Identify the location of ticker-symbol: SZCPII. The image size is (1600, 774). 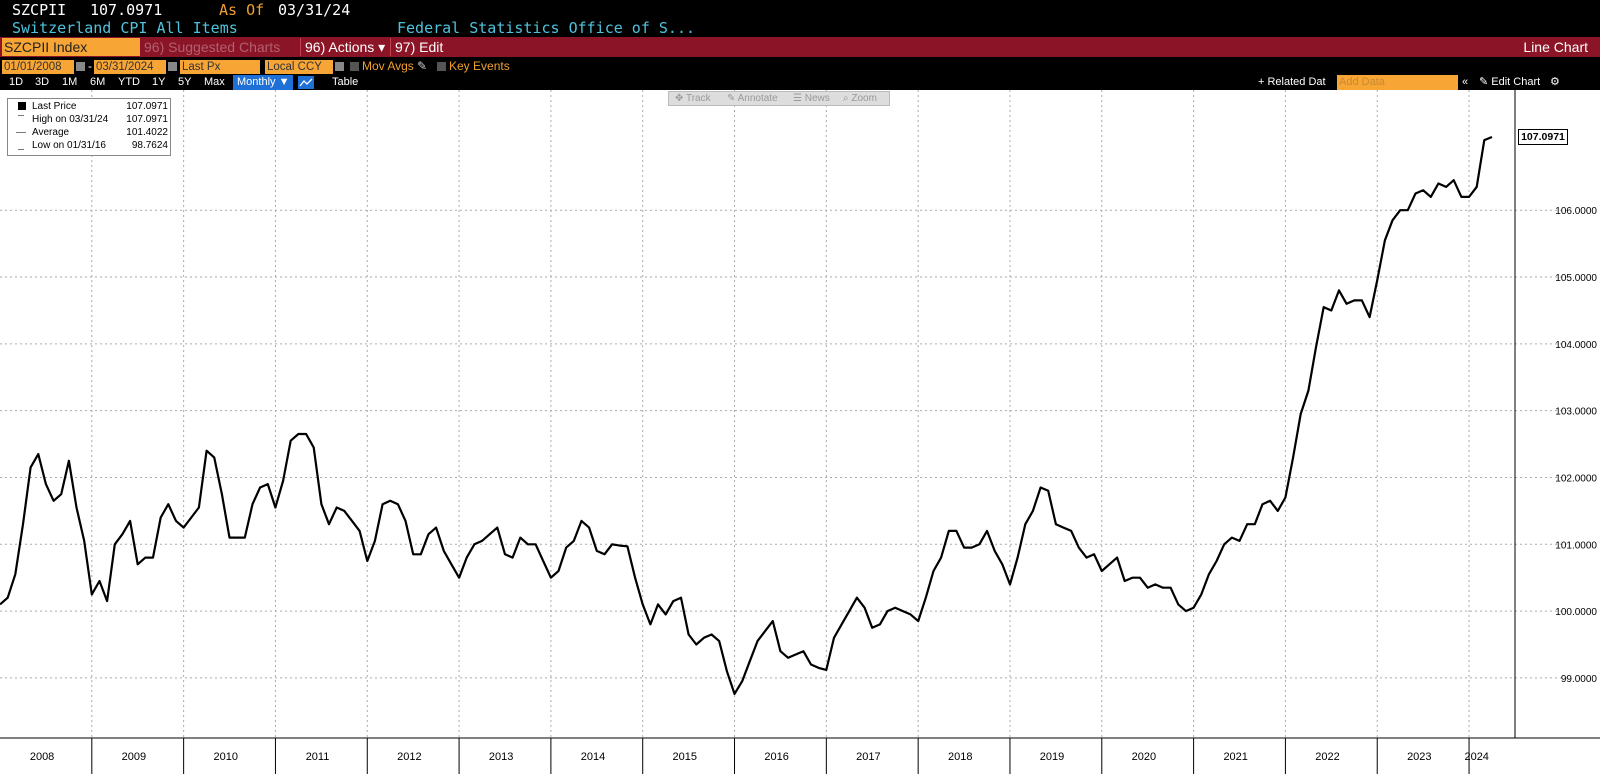
(39, 10).